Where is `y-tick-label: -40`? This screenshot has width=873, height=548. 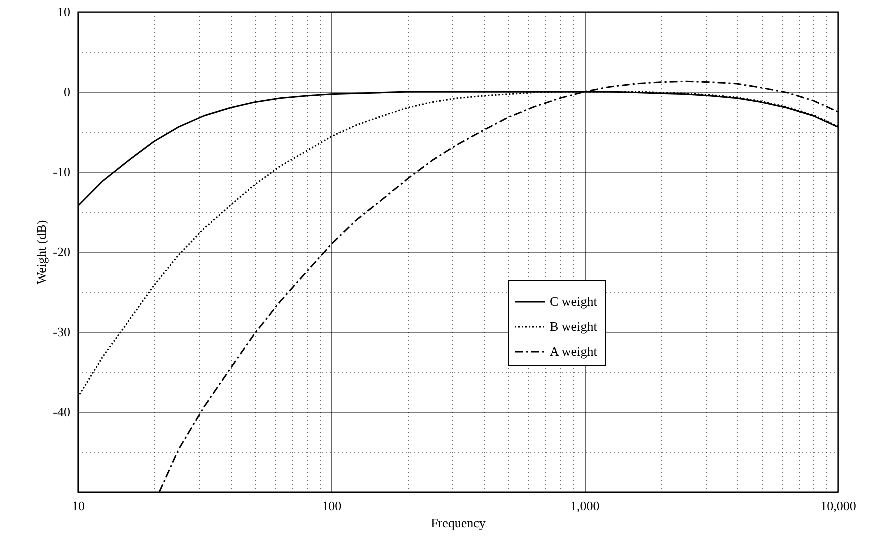
y-tick-label: -40 is located at coordinates (61, 412).